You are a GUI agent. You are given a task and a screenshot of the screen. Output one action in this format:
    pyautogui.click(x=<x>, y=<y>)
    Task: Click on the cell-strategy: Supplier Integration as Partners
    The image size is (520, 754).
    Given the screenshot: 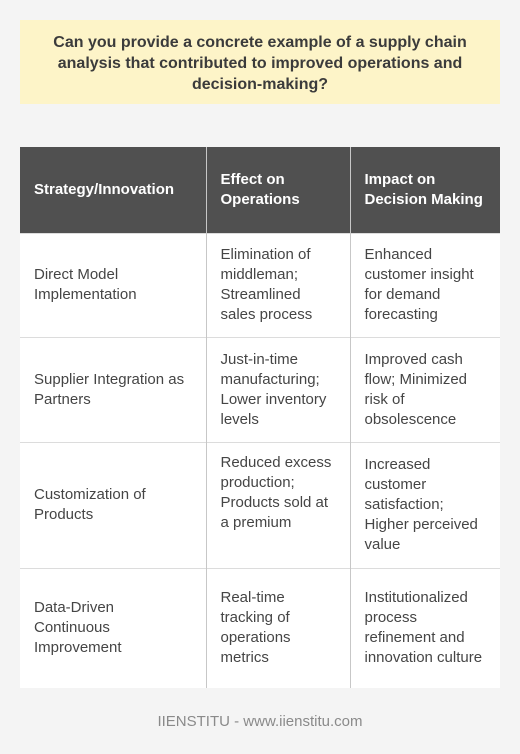 What is the action you would take?
    pyautogui.click(x=113, y=389)
    